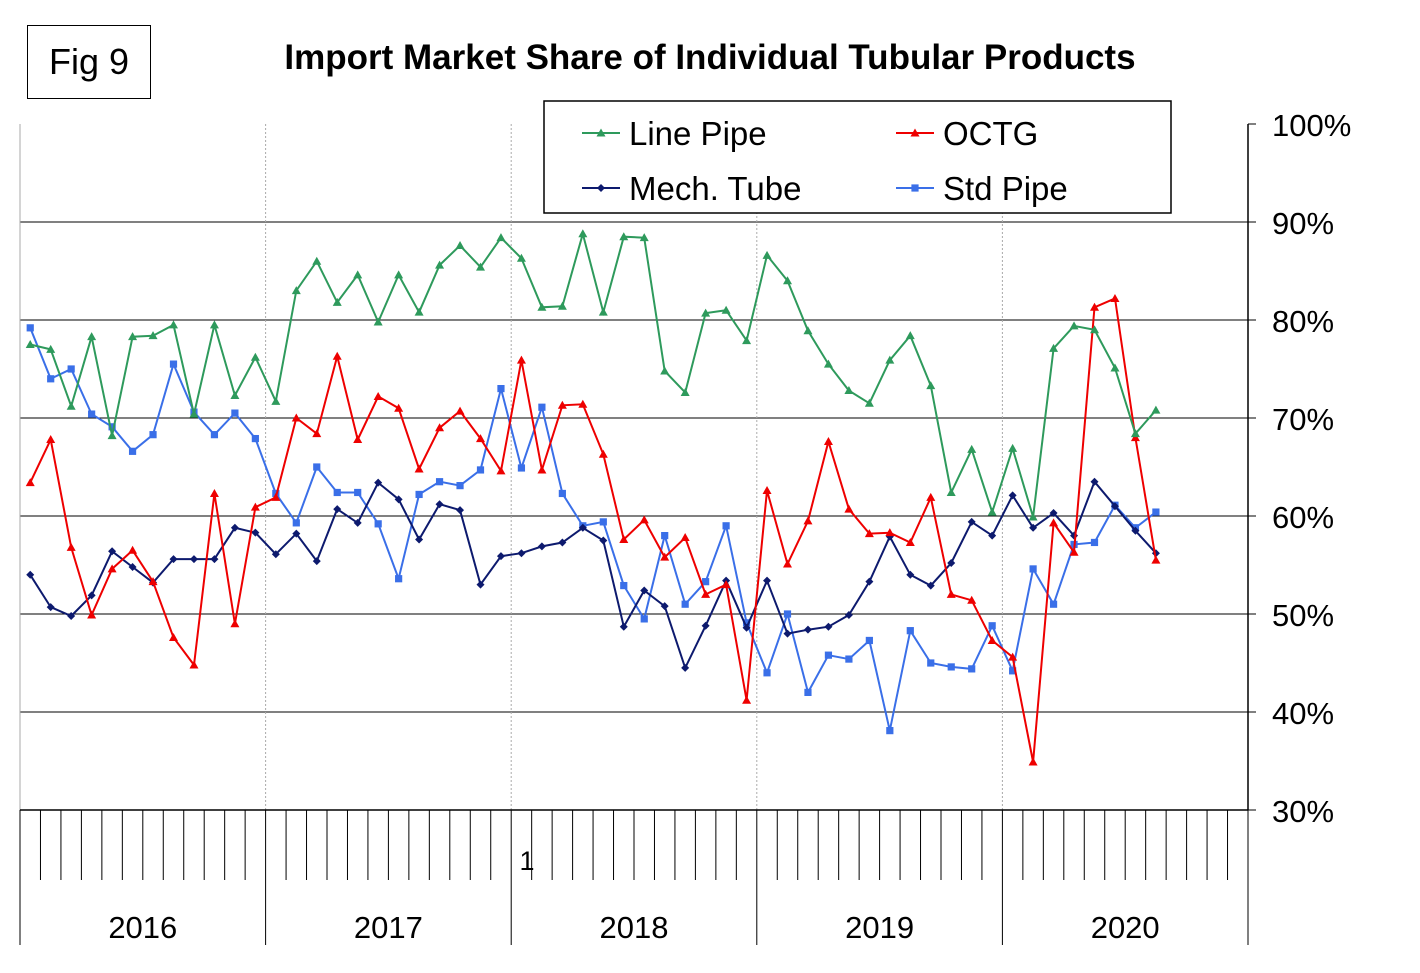  I want to click on y-tick-label: 70%, so click(1303, 419).